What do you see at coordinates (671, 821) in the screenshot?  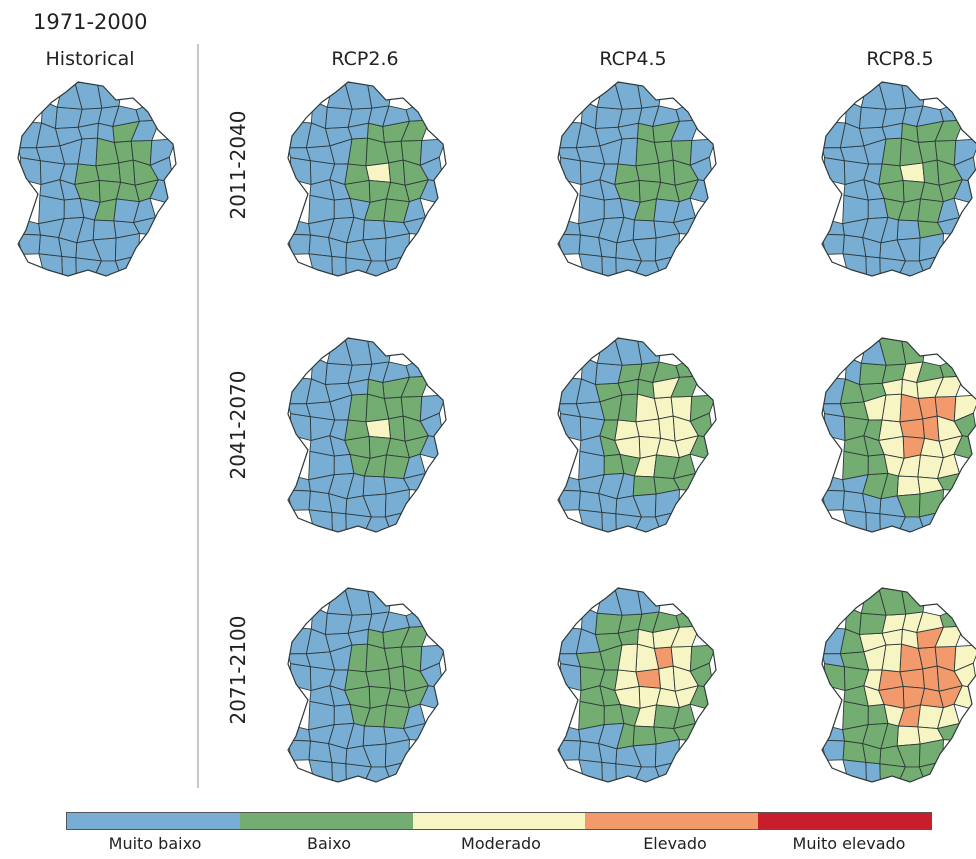 I see `legend-swatch-elevado` at bounding box center [671, 821].